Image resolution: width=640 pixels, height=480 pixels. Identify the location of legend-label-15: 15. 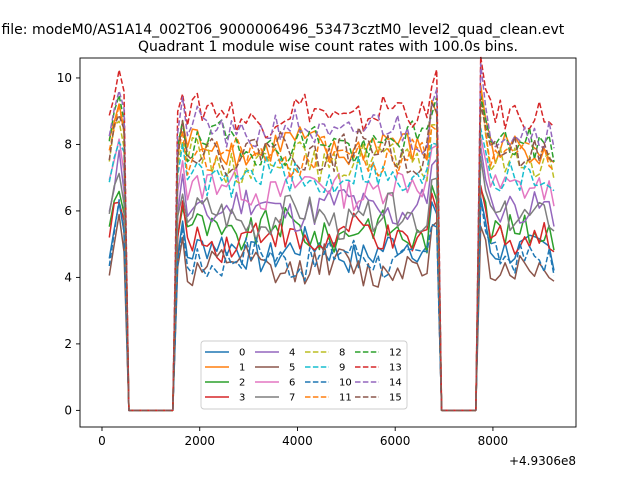
(395, 398).